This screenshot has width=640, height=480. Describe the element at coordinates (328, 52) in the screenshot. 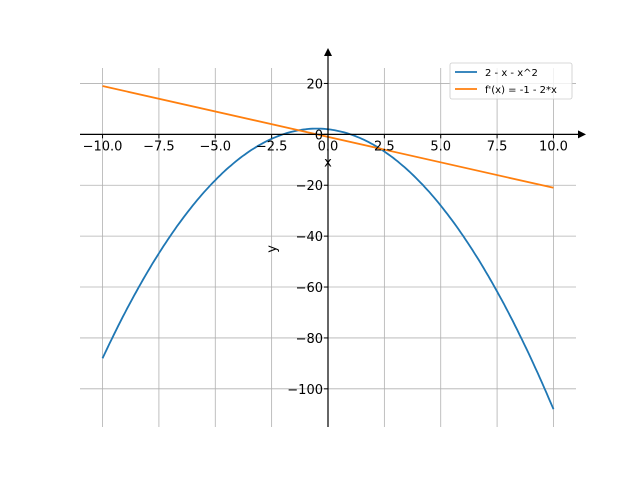

I see `y-axis-arrow-icon` at that location.